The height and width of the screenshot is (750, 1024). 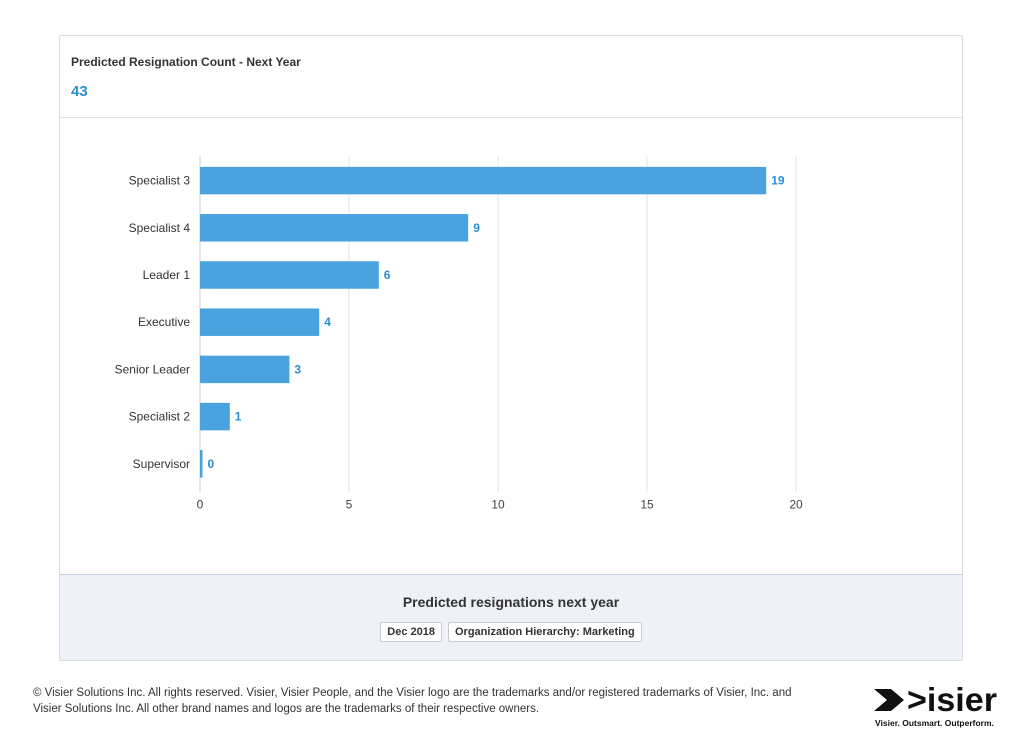 I want to click on filter-chip-period: Dec 2018, so click(x=411, y=632).